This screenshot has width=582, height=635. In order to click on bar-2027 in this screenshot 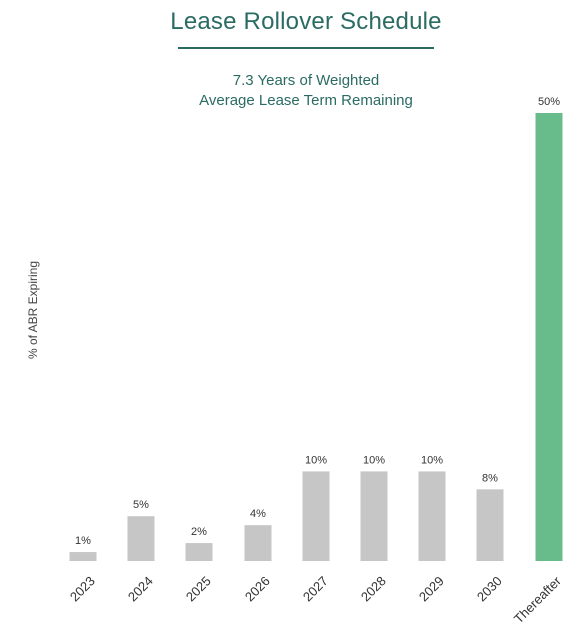, I will do `click(316, 516)`.